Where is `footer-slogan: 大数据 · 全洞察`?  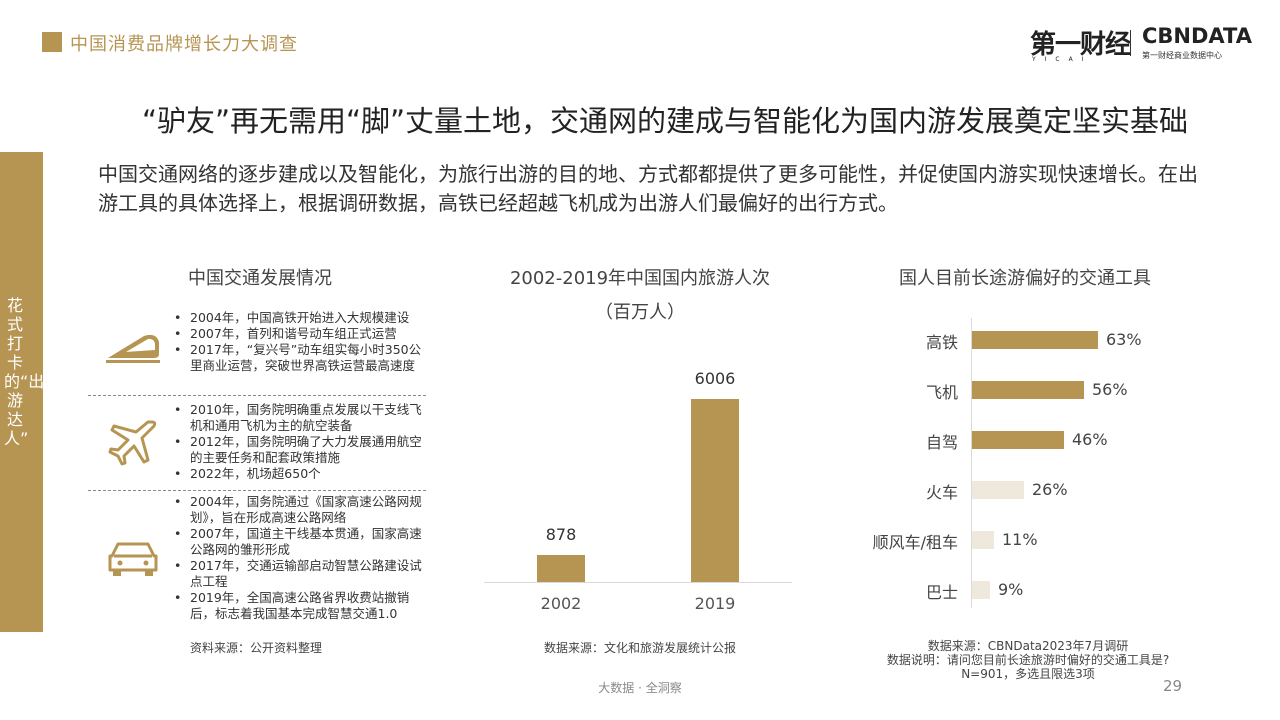 footer-slogan: 大数据 · 全洞察 is located at coordinates (640, 688).